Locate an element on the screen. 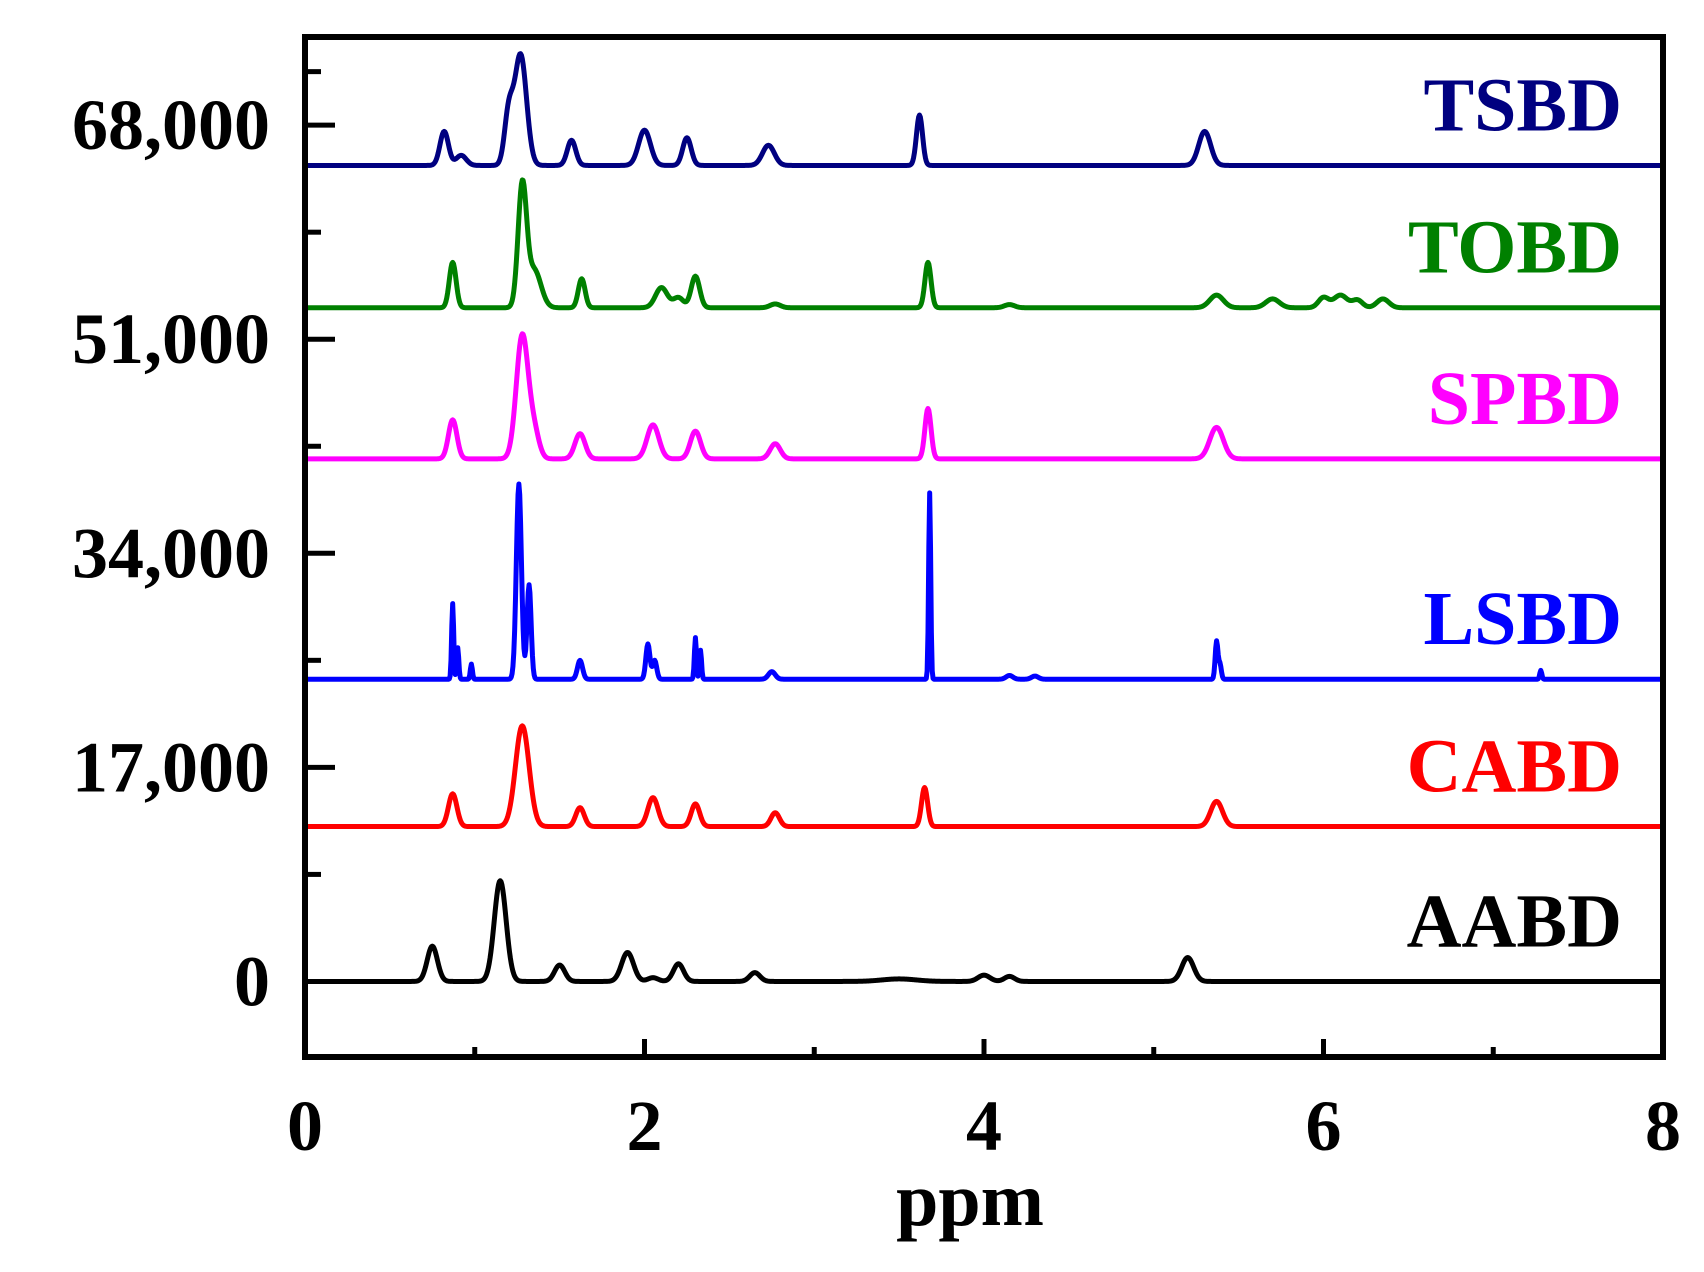 This screenshot has width=1704, height=1272. y-tick-label: 68,000 is located at coordinates (171, 125).